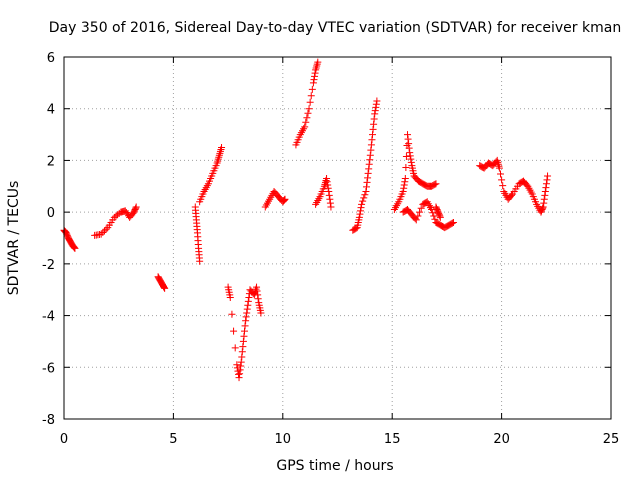 Image resolution: width=640 pixels, height=480 pixels. What do you see at coordinates (415, 172) in the screenshot?
I see `series-arc11` at bounding box center [415, 172].